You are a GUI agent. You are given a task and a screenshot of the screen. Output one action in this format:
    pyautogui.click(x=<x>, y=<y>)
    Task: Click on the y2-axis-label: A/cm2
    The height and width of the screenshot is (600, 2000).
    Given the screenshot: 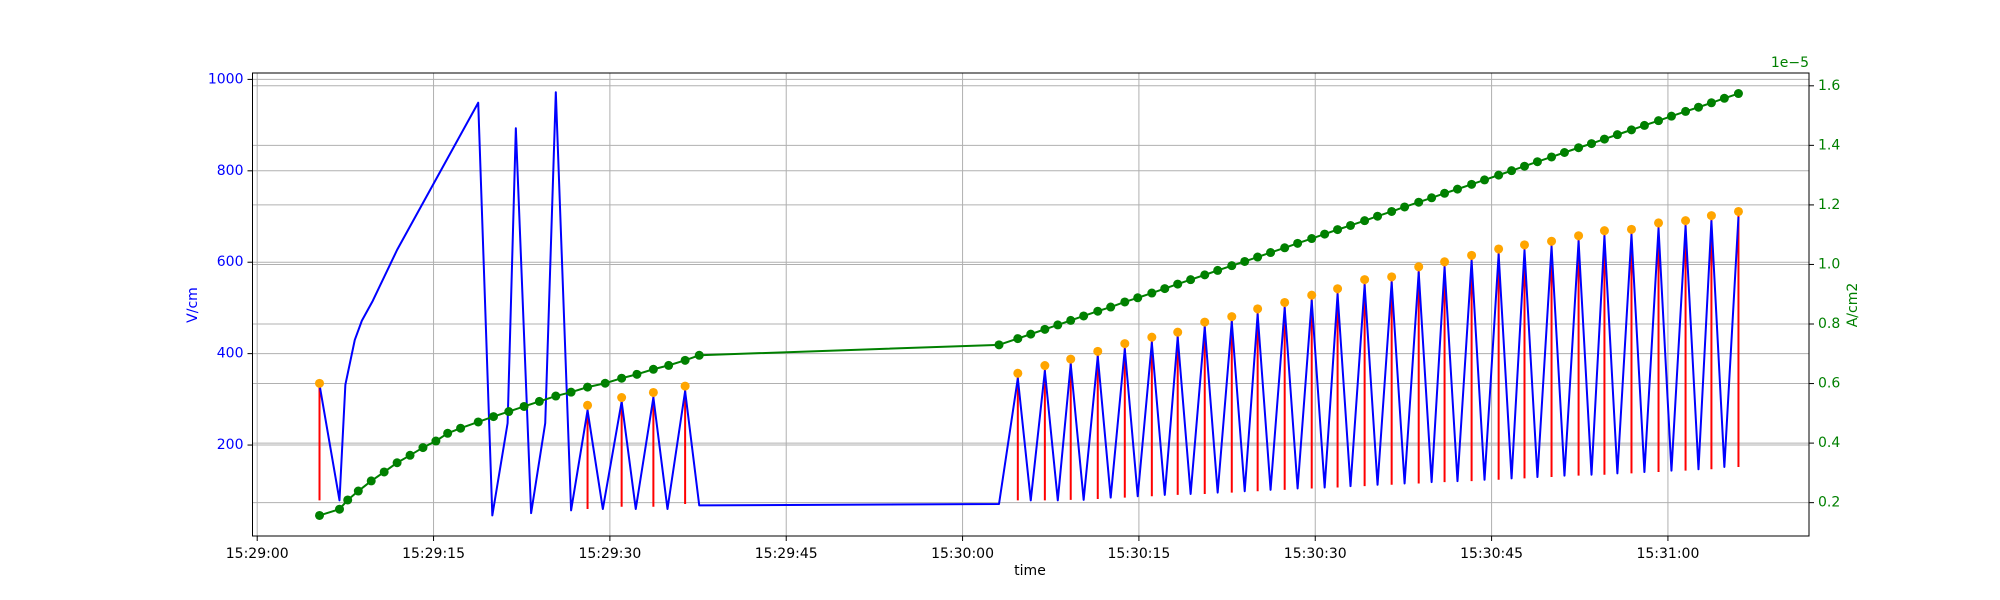 What is the action you would take?
    pyautogui.click(x=1853, y=305)
    